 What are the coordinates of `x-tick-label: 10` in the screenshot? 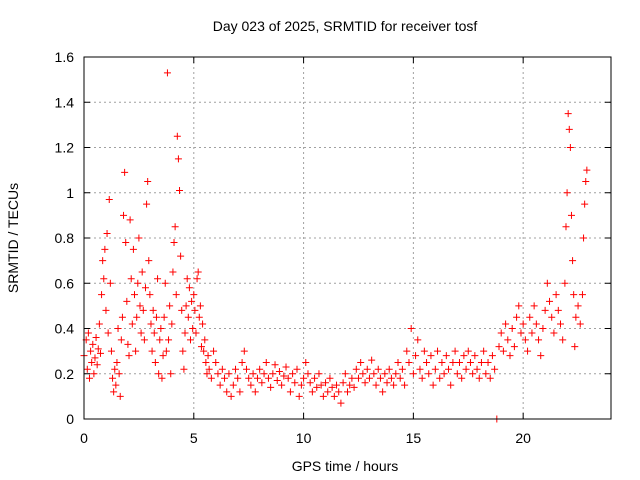 It's located at (304, 438).